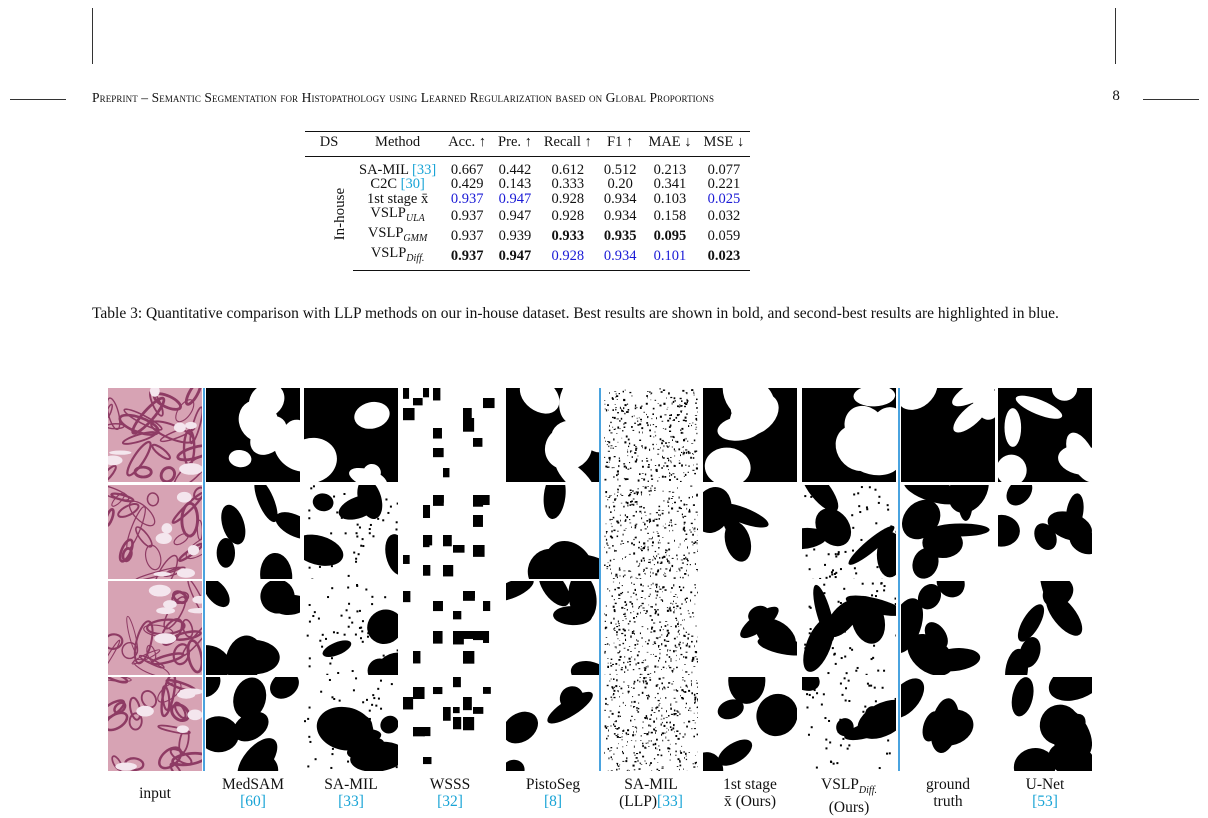 This screenshot has height=818, width=1208. What do you see at coordinates (651, 793) in the screenshot?
I see `column-label: SA-MIL (LLP)[33]` at bounding box center [651, 793].